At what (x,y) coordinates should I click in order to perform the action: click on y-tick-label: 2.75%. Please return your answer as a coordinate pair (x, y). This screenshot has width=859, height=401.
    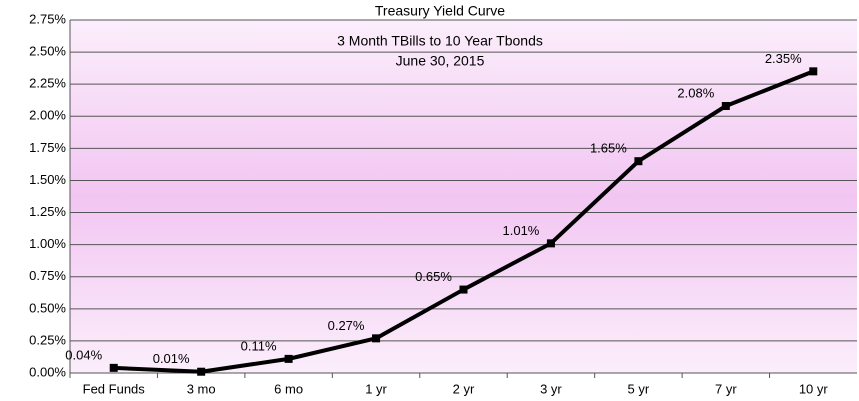
    Looking at the image, I should click on (47, 18).